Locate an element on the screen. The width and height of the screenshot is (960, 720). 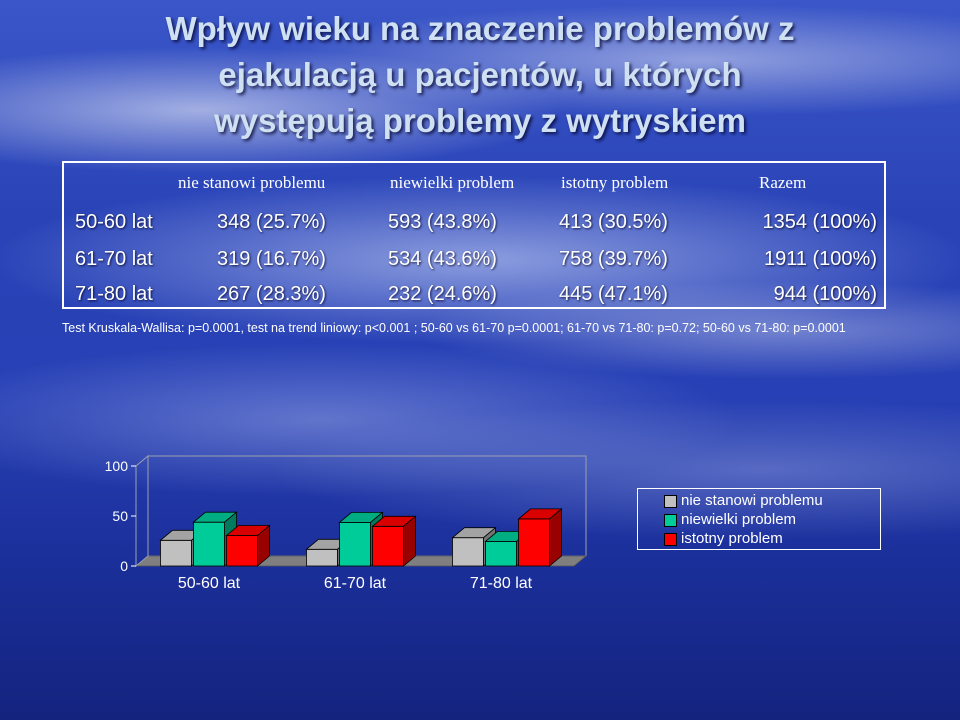
title-line-2: ejakulacją u pacjentów, u których is located at coordinates (480, 74).